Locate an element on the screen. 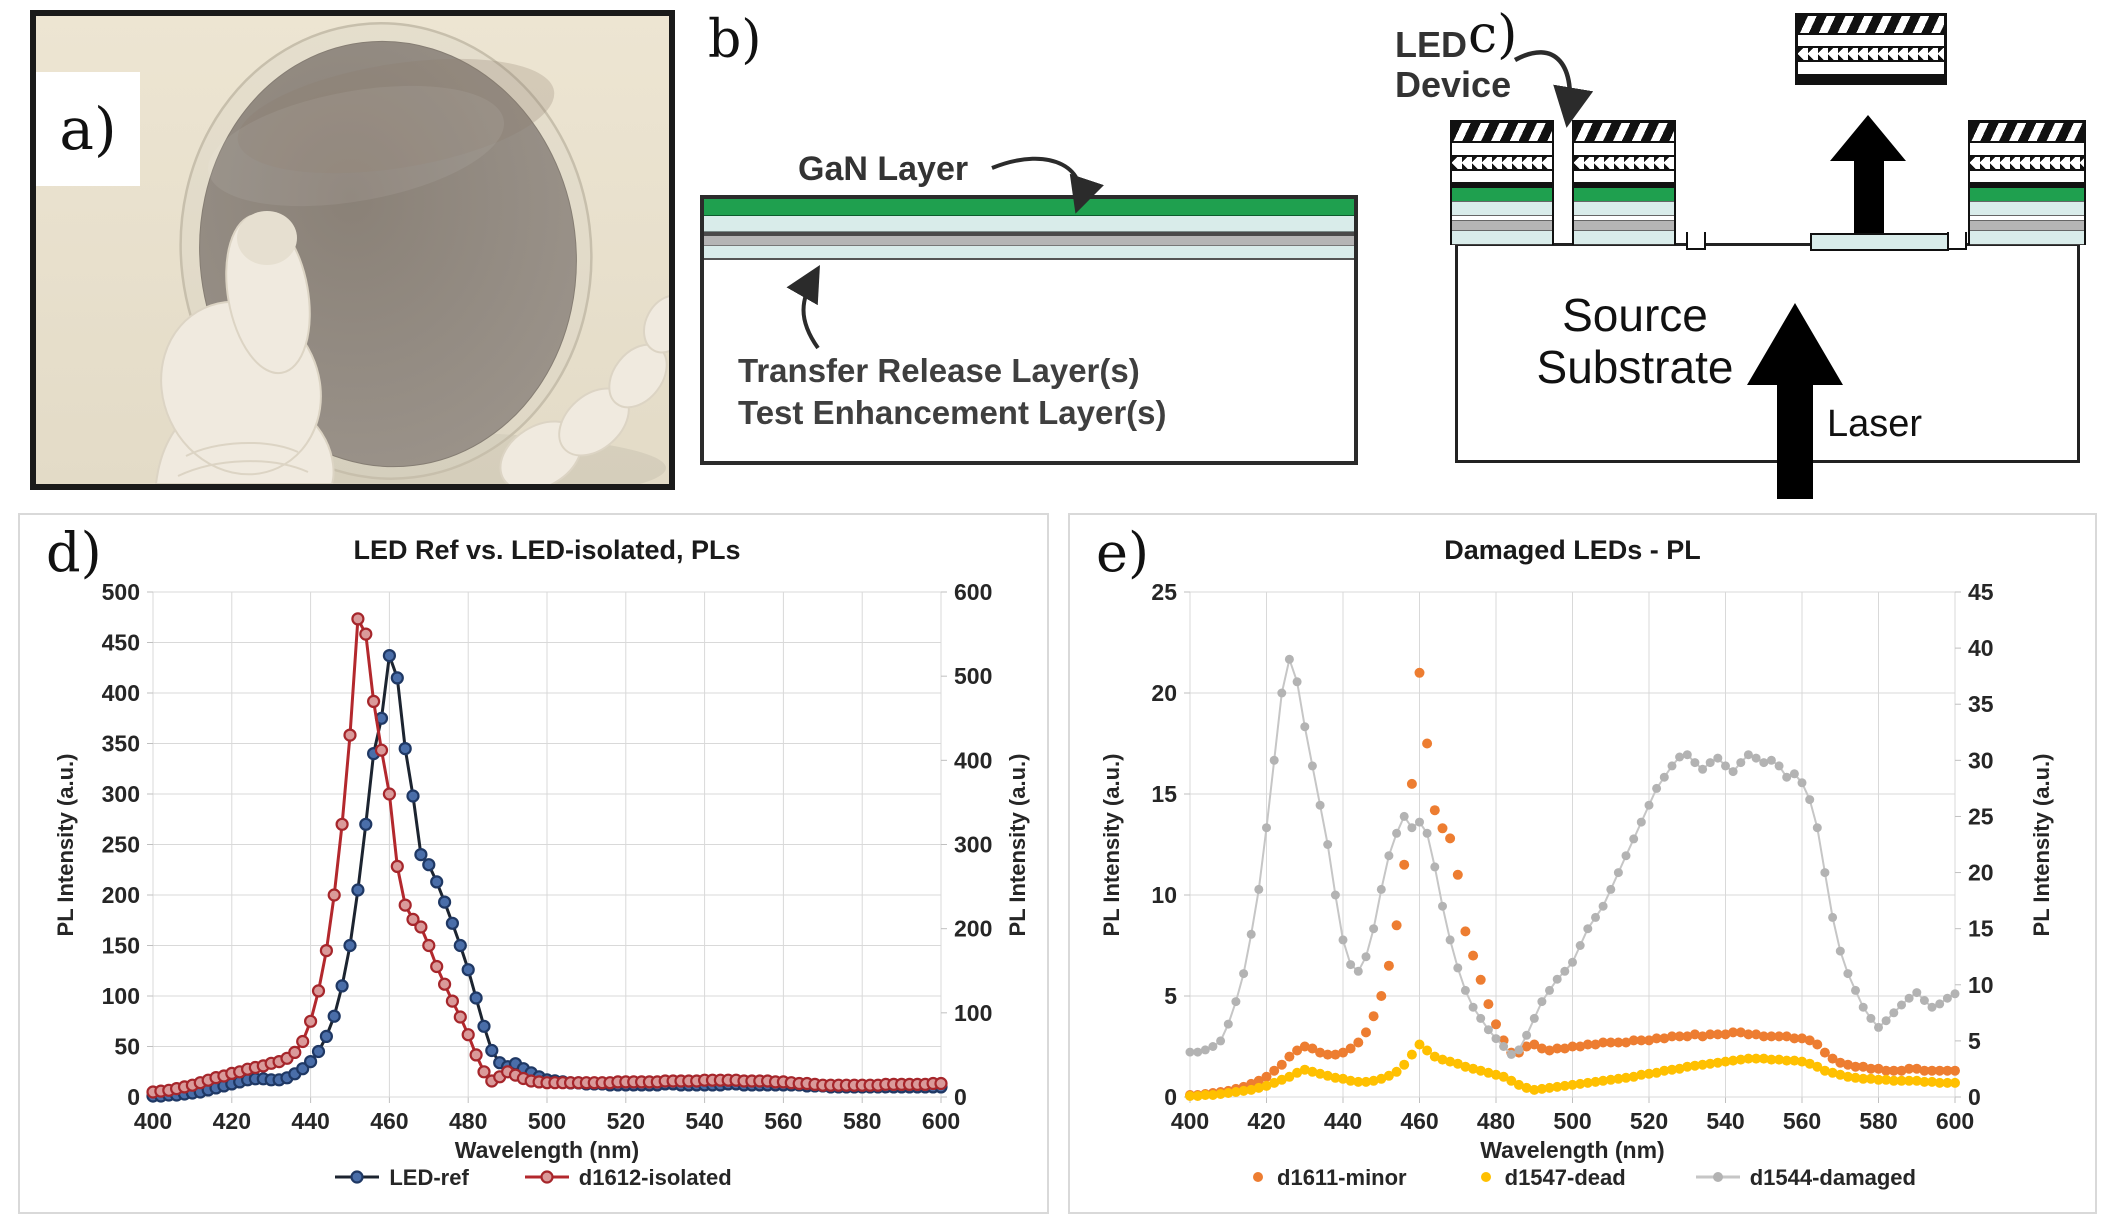  svg-text: 15 is located at coordinates (1164, 794).